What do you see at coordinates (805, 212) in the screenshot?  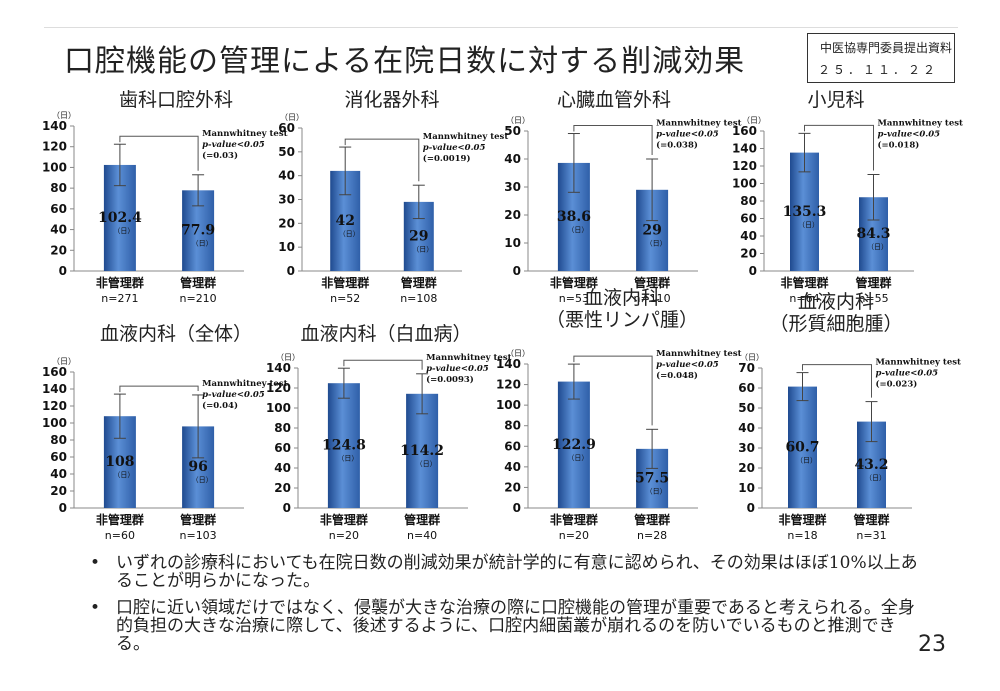 I see `data-label: 135.3` at bounding box center [805, 212].